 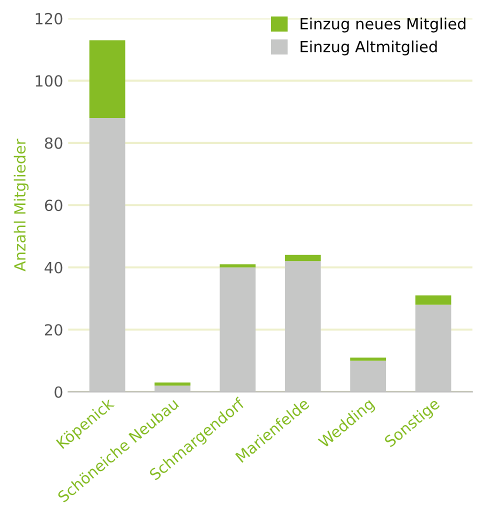 I want to click on y-axis-title: Anzahl Mitglieder, so click(x=21, y=205).